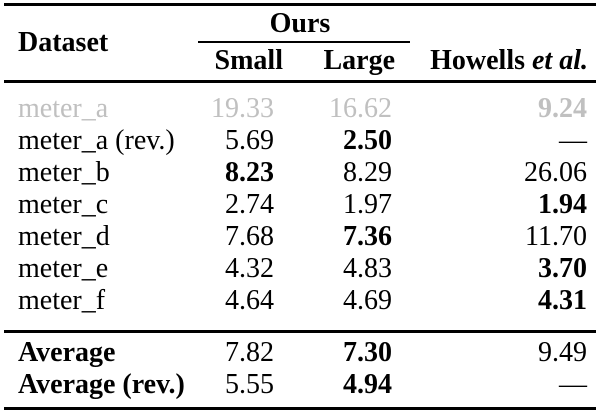  I want to click on large-value-cell: 4.69, so click(367, 300).